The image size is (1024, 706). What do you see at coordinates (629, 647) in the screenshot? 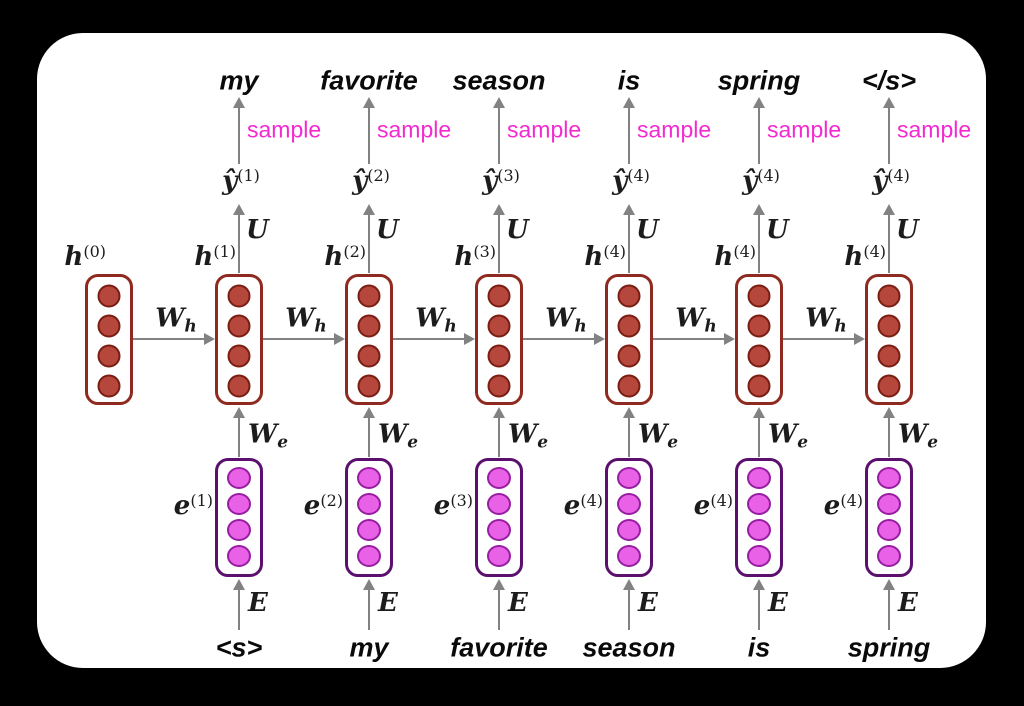
I see `input-word-4: season` at bounding box center [629, 647].